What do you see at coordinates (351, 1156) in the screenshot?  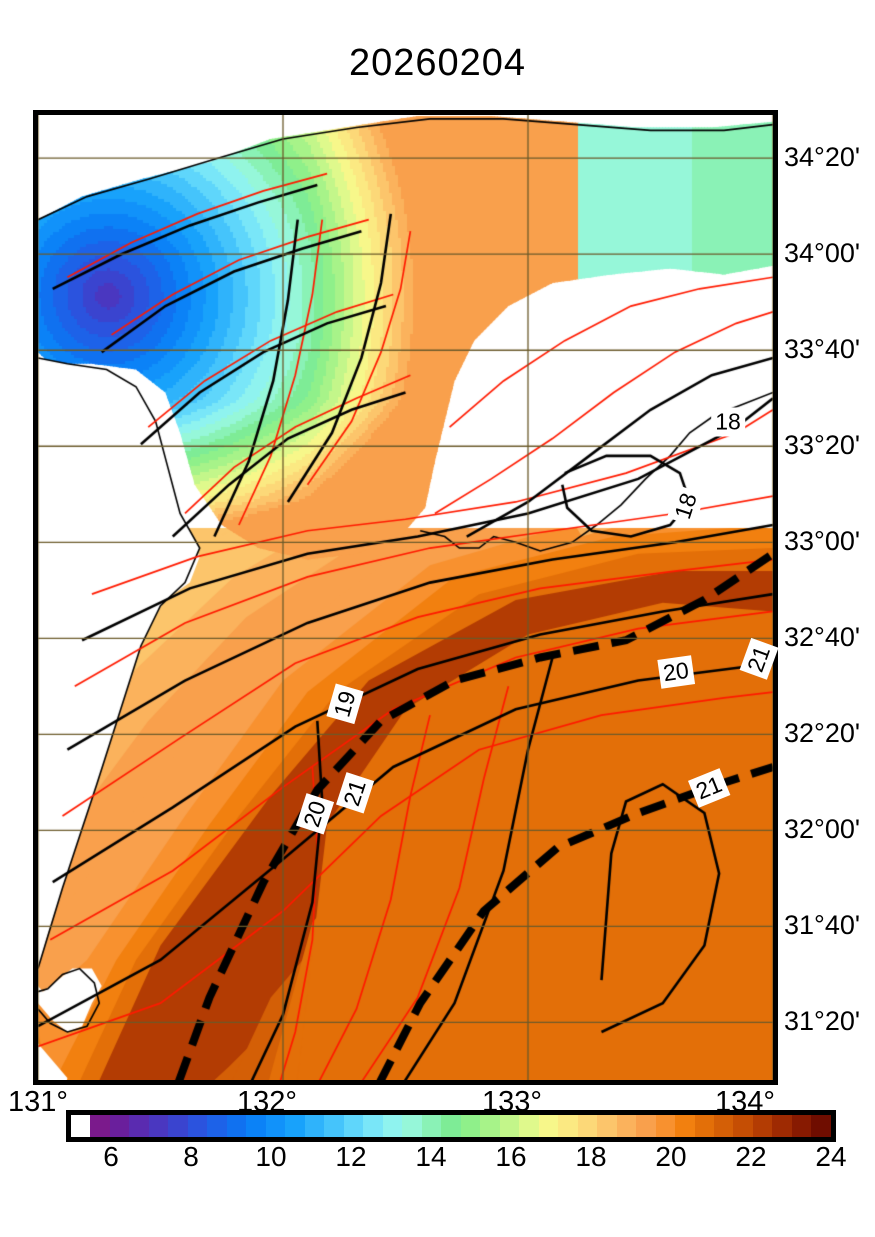 I see `colorbar-tick-label: 12` at bounding box center [351, 1156].